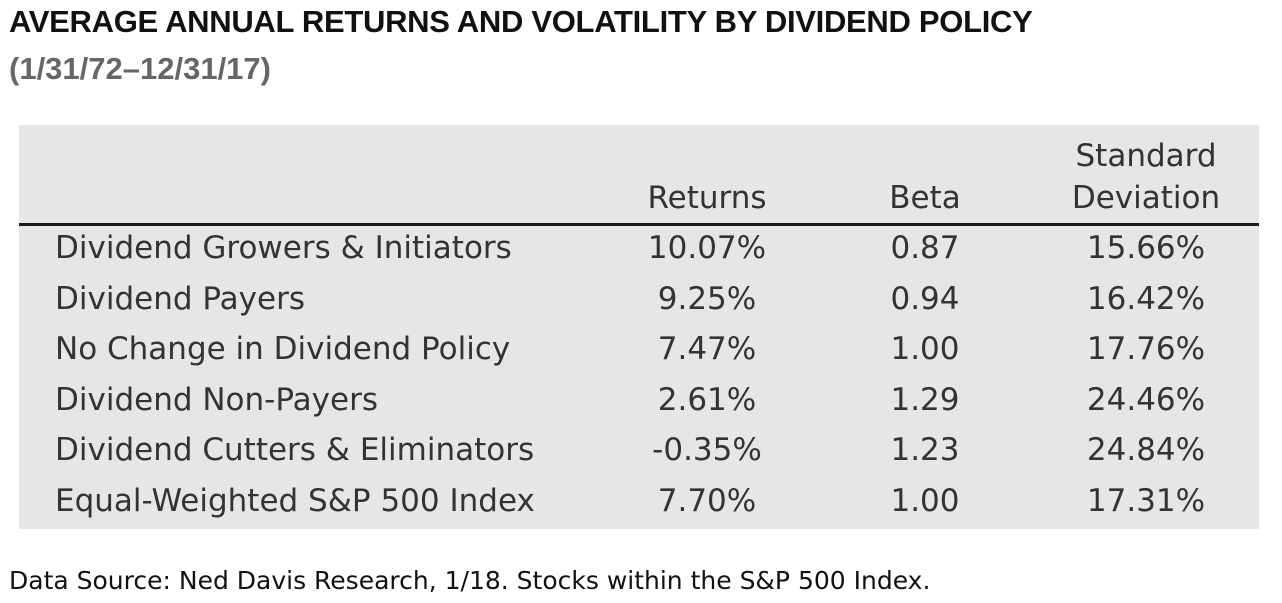 The height and width of the screenshot is (603, 1282). What do you see at coordinates (707, 501) in the screenshot?
I see `returns-cell: 7.70%` at bounding box center [707, 501].